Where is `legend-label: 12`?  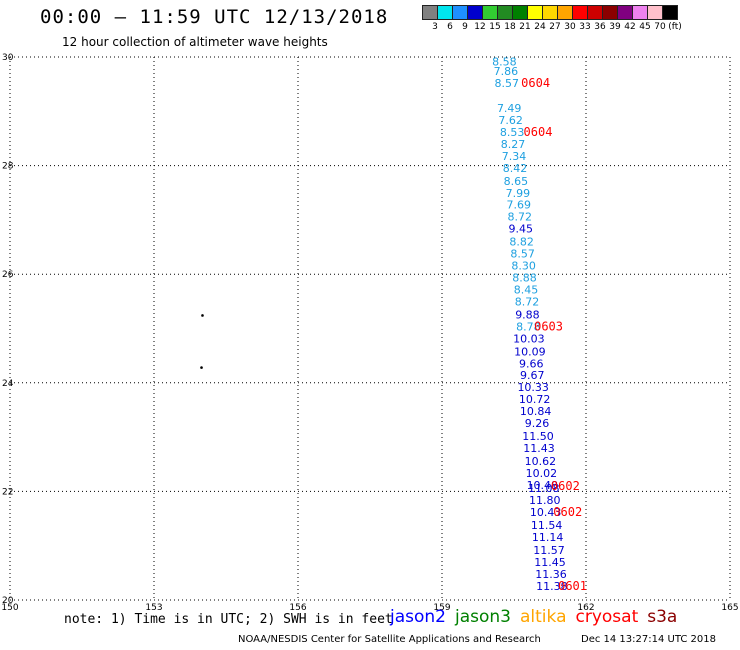
legend-label: 12 is located at coordinates (480, 27).